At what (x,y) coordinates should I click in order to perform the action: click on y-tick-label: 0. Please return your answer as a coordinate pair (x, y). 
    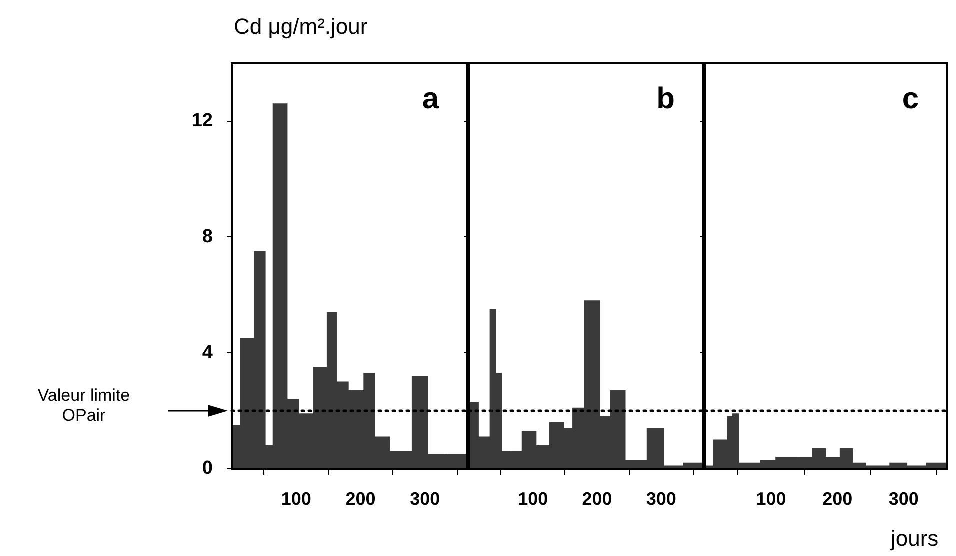
    Looking at the image, I should click on (207, 469).